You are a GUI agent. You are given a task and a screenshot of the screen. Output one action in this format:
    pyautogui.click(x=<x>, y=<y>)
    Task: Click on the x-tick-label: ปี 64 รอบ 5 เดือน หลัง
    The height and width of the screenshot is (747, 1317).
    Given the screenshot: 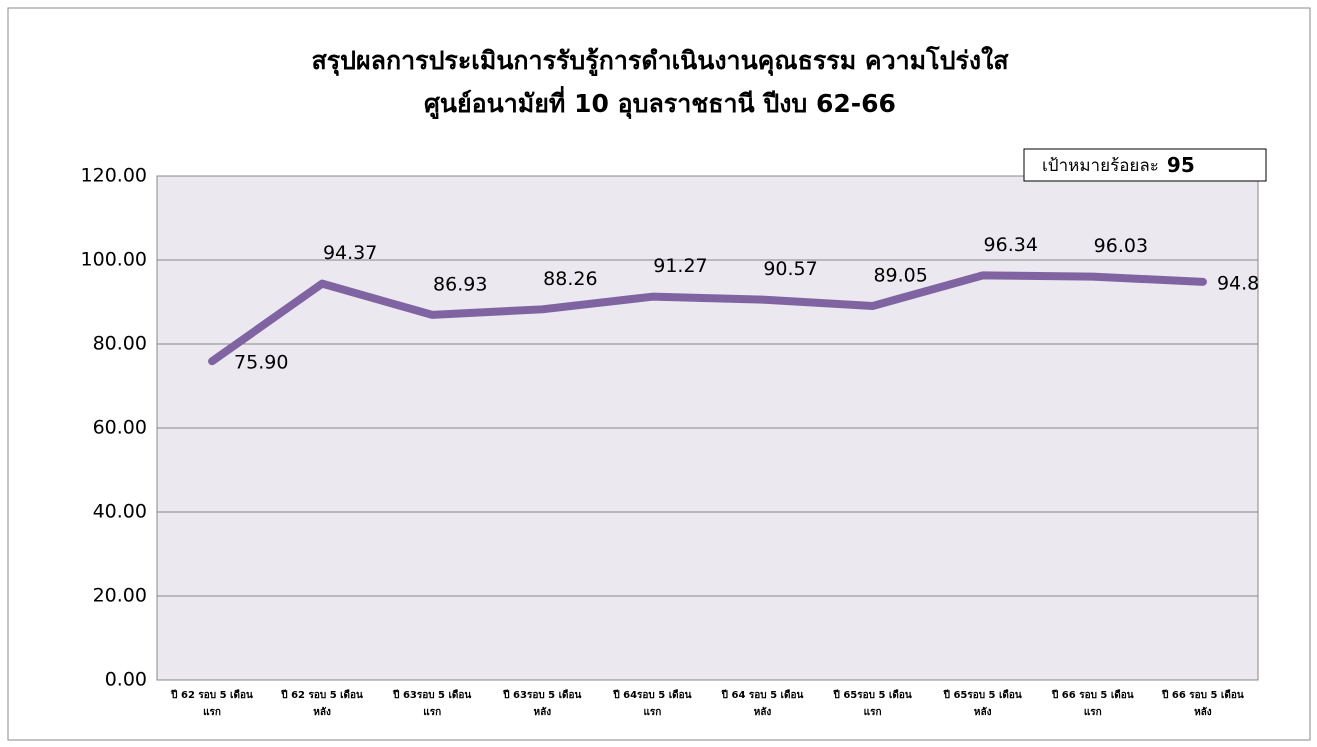 What is the action you would take?
    pyautogui.click(x=762, y=704)
    